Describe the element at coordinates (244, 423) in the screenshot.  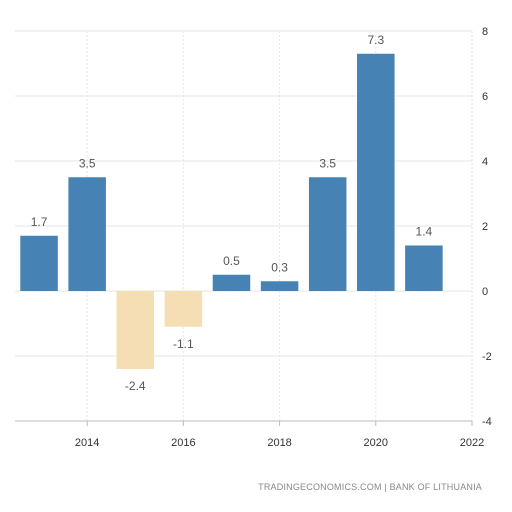
I see `axis-layer` at that location.